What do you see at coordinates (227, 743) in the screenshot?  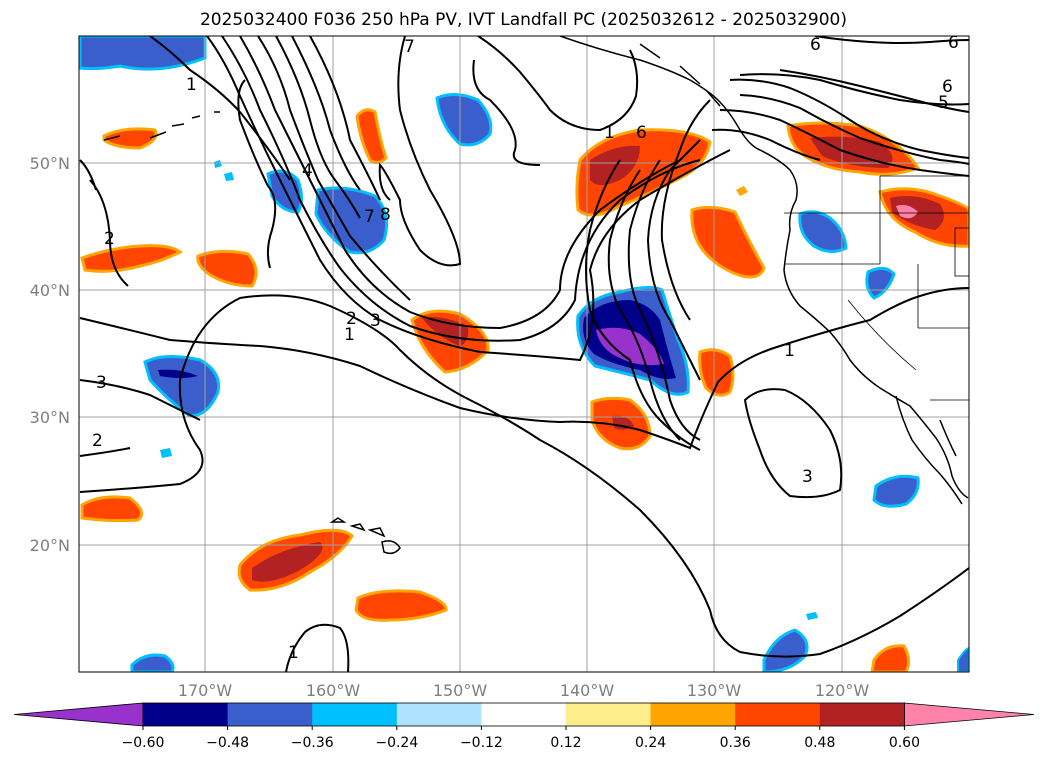 I see `colorbar-tick-label: −0.48` at bounding box center [227, 743].